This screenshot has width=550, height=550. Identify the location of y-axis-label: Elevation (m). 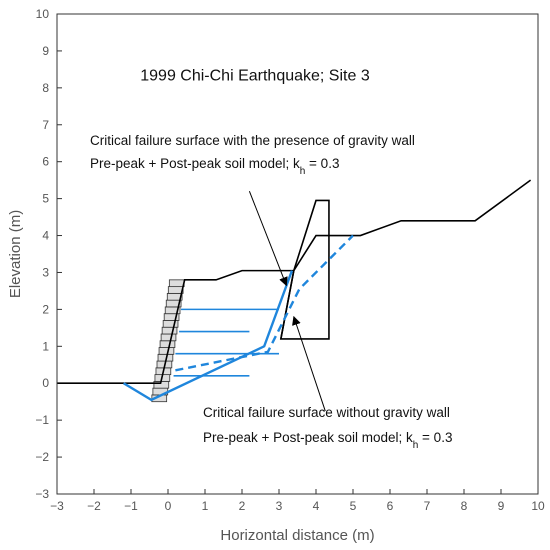
(15, 254).